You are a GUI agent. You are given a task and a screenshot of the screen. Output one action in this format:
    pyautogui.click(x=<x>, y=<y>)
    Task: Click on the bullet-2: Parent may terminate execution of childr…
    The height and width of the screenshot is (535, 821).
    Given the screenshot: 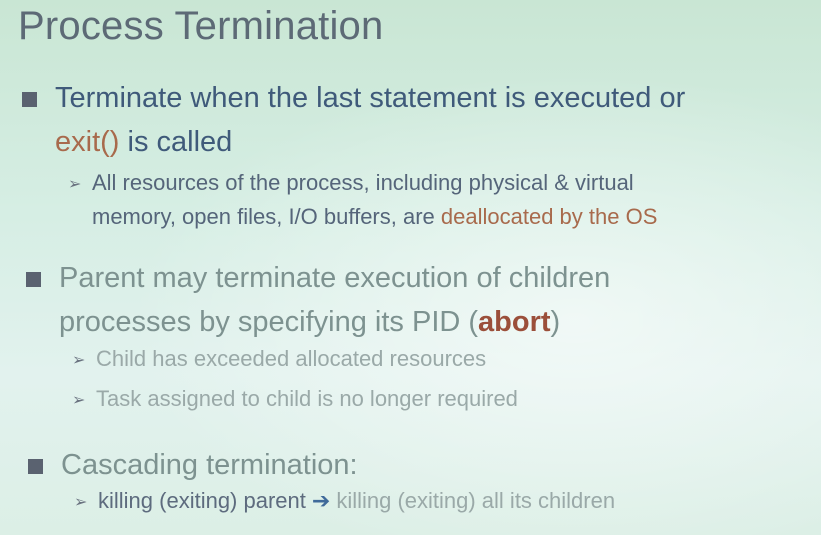 What is the action you would take?
    pyautogui.click(x=318, y=300)
    